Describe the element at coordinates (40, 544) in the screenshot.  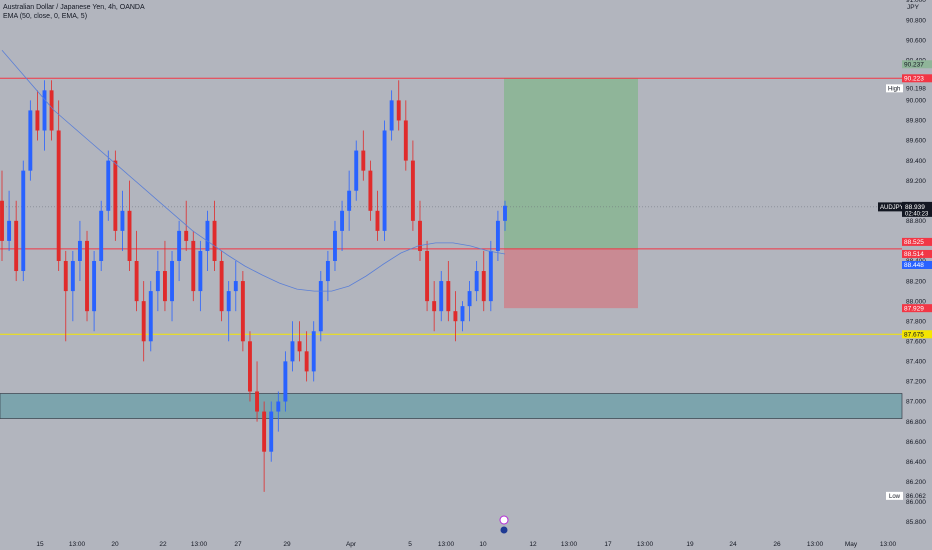
I see `x-tick-label: 15` at that location.